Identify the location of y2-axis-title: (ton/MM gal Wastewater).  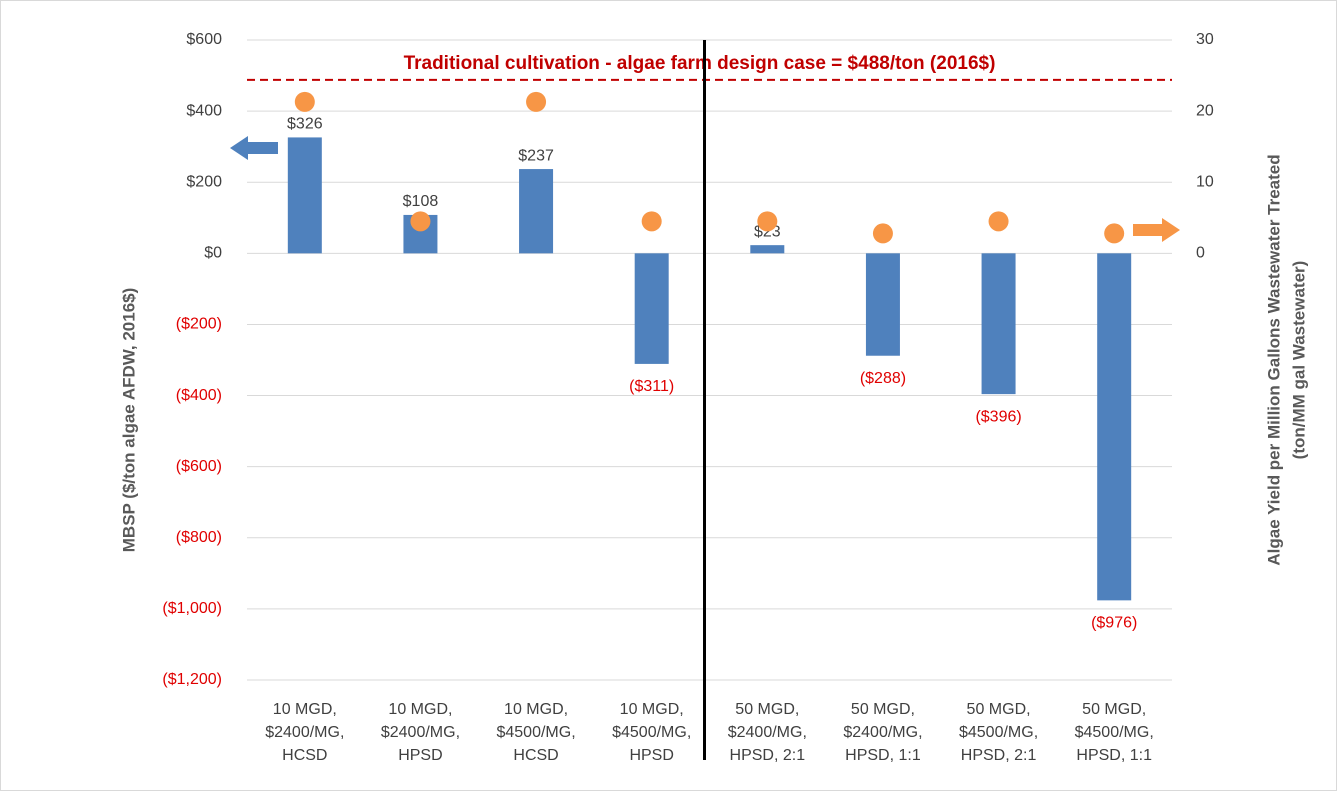
(1298, 360).